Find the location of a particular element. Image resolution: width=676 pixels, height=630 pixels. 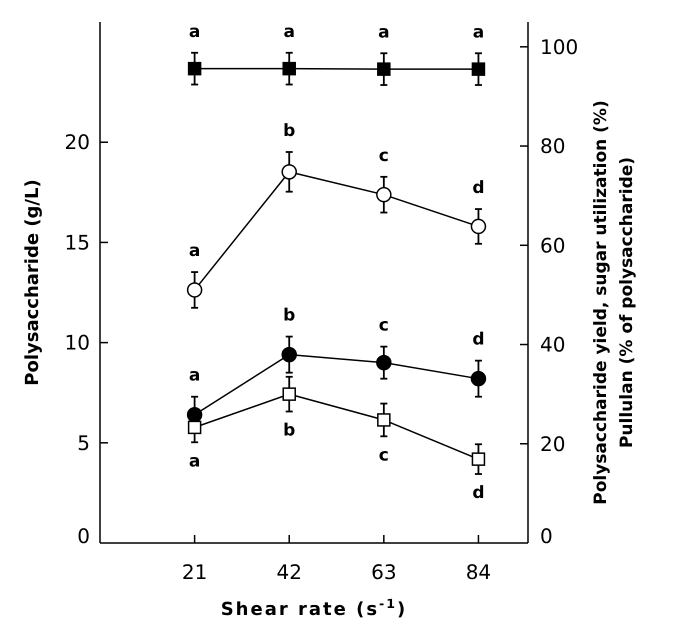

y-tick-label: 15 is located at coordinates (77, 242).